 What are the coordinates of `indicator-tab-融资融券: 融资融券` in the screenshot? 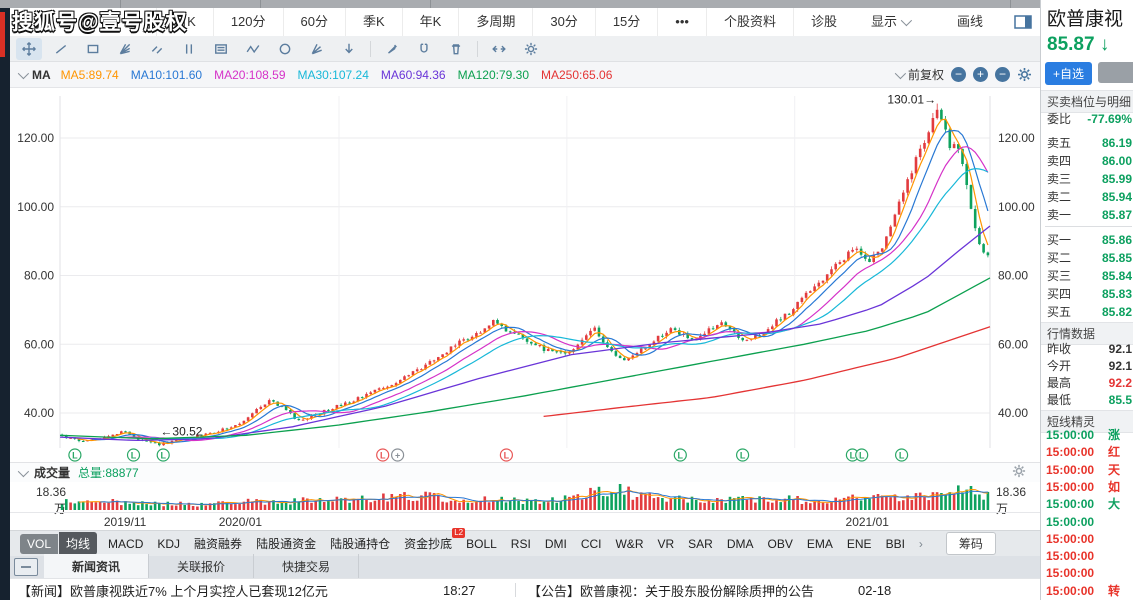 It's located at (218, 544).